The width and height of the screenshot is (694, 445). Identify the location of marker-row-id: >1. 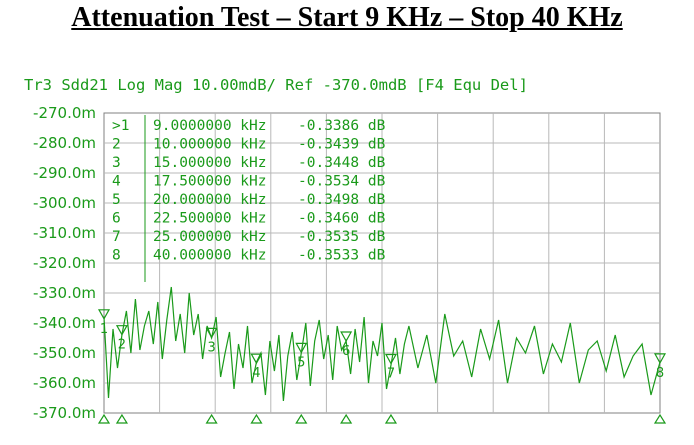
(120, 126).